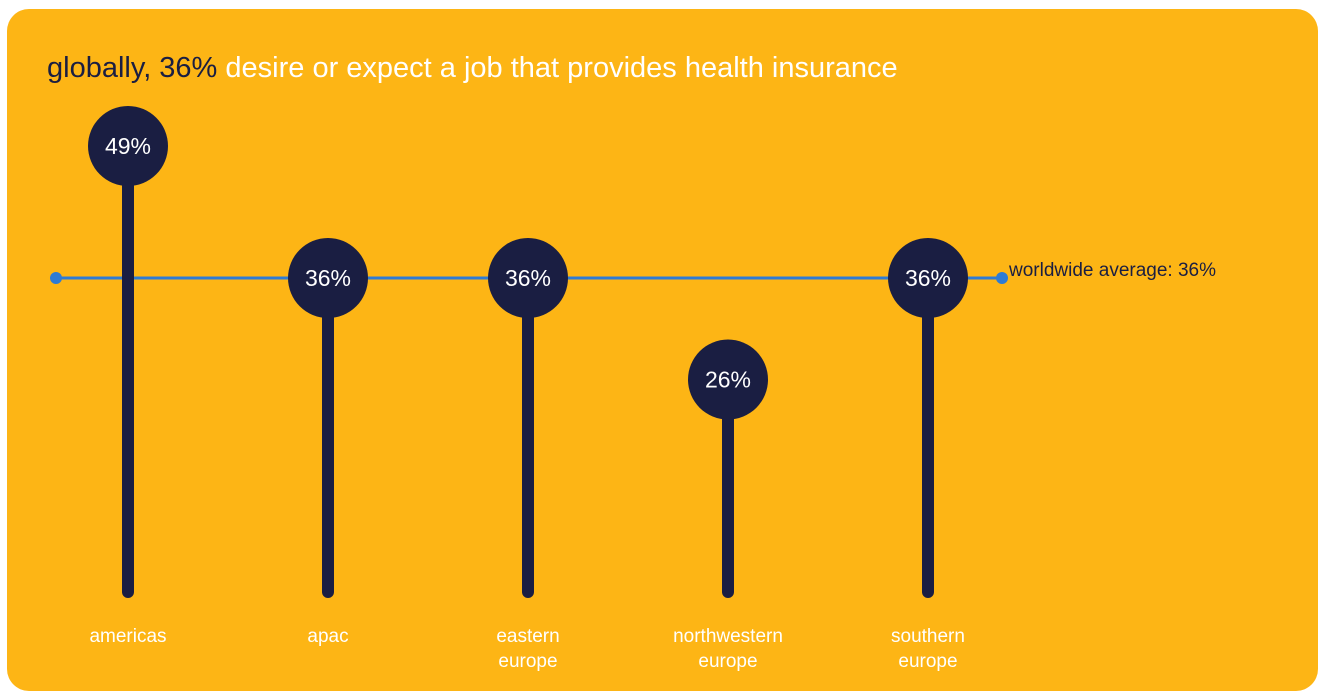  What do you see at coordinates (128, 636) in the screenshot?
I see `category-label: americas` at bounding box center [128, 636].